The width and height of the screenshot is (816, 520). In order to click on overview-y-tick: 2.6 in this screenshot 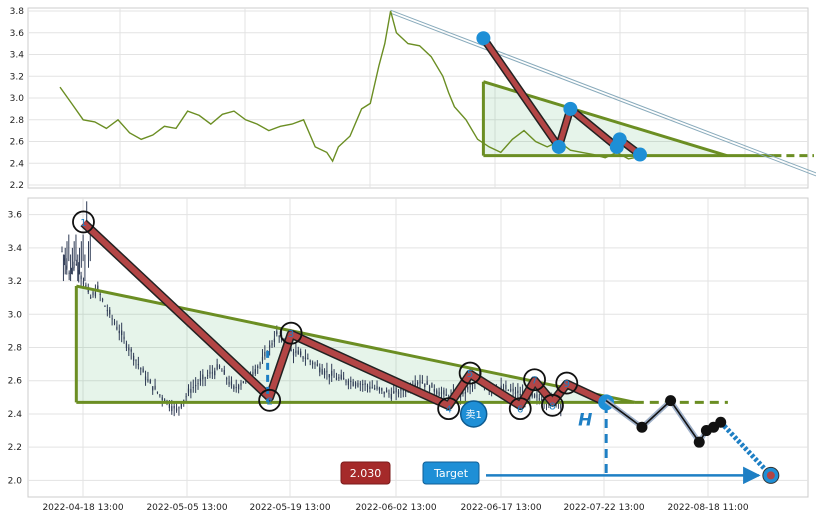, I will do `click(17, 143)`.